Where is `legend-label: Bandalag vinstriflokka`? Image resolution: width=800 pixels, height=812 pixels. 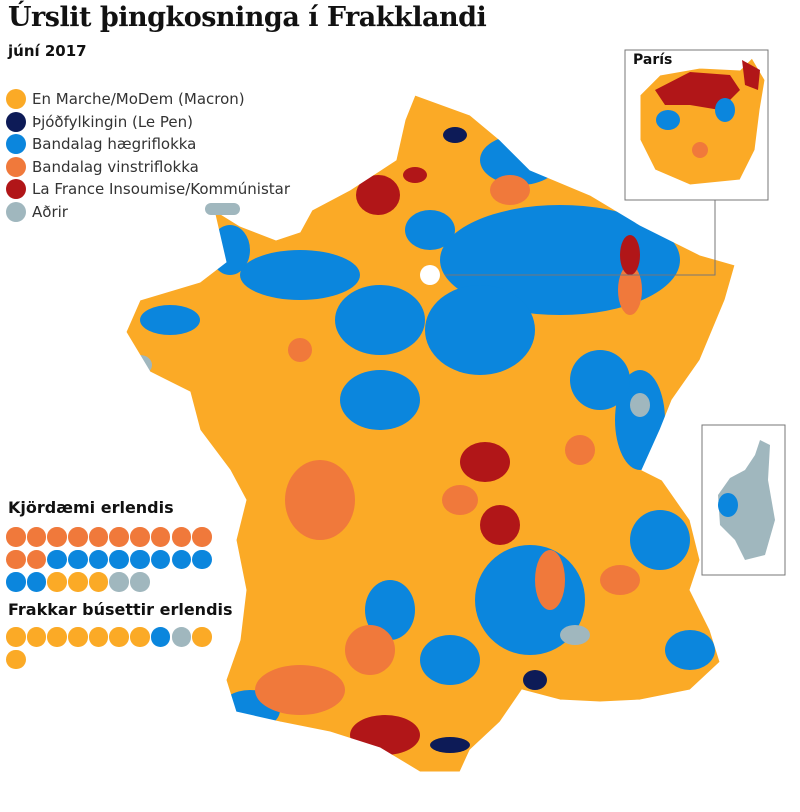
legend-label: Bandalag vinstriflokka is located at coordinates (115, 166).